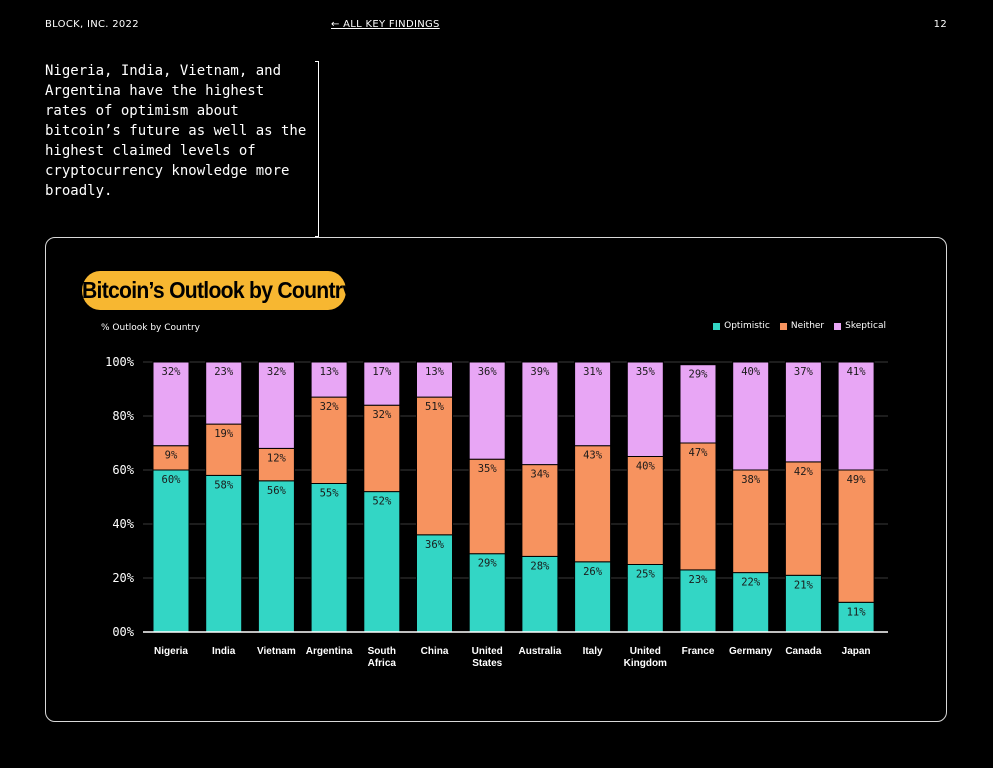 The height and width of the screenshot is (768, 993). What do you see at coordinates (435, 372) in the screenshot?
I see `data-label: 13%` at bounding box center [435, 372].